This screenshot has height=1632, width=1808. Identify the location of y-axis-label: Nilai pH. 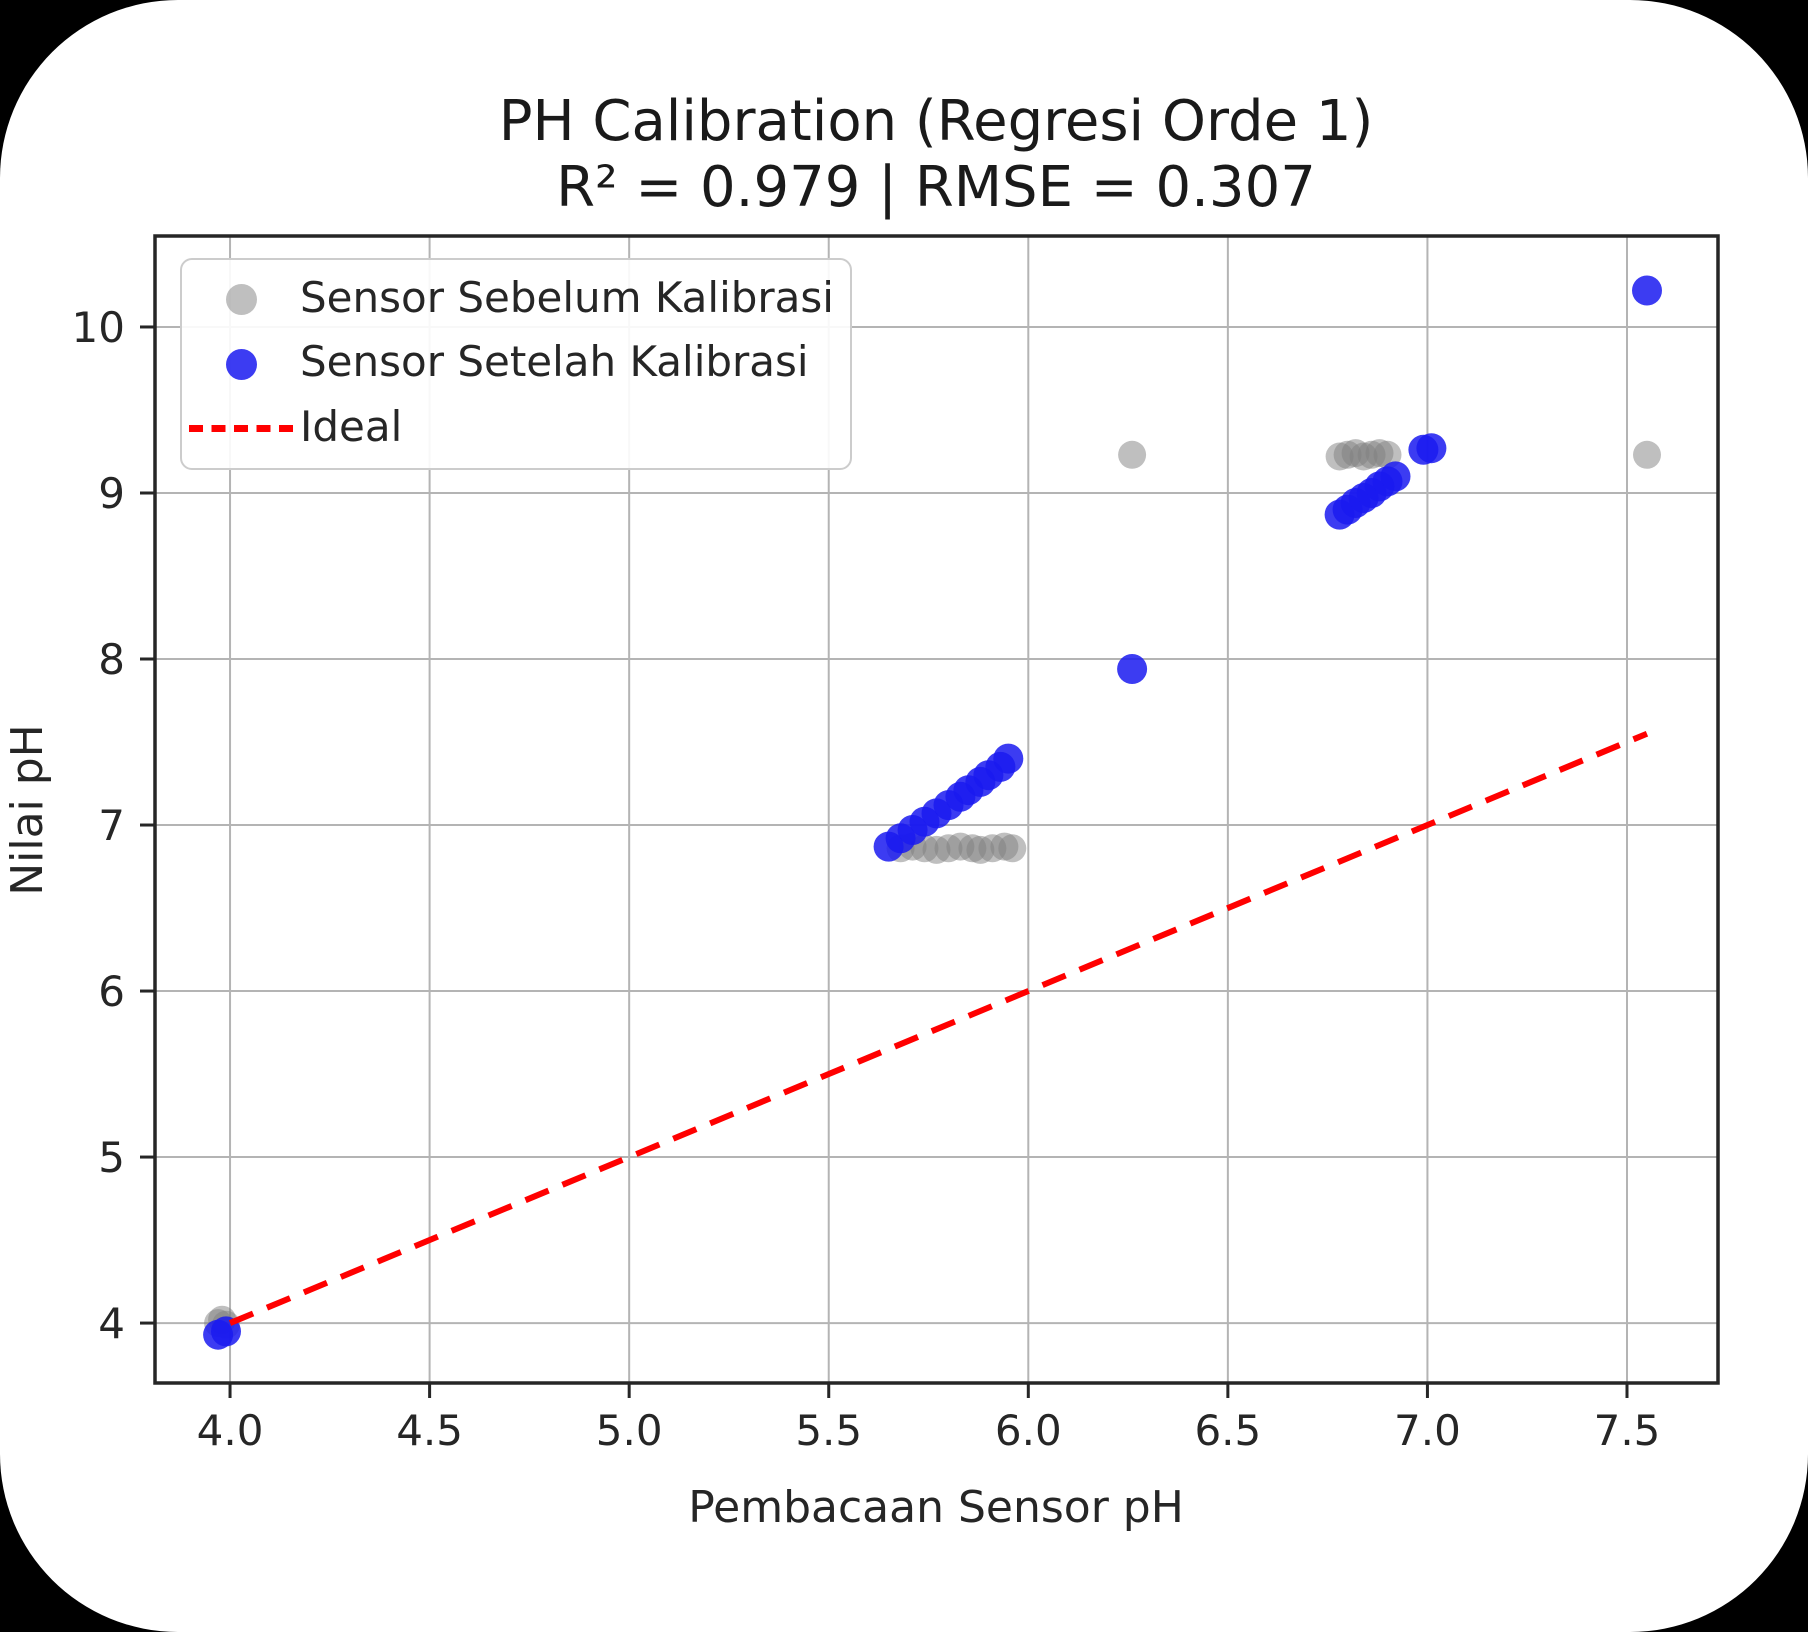
(27, 810).